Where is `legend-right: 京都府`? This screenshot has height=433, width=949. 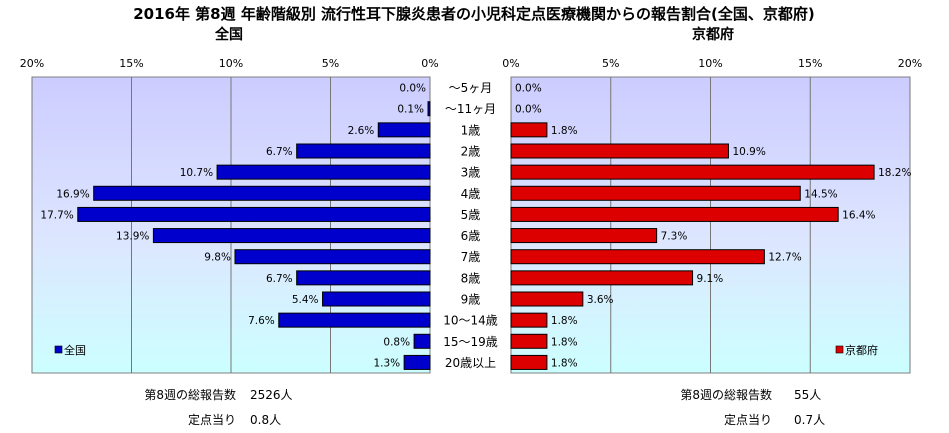
legend-right: 京都府 is located at coordinates (856, 350).